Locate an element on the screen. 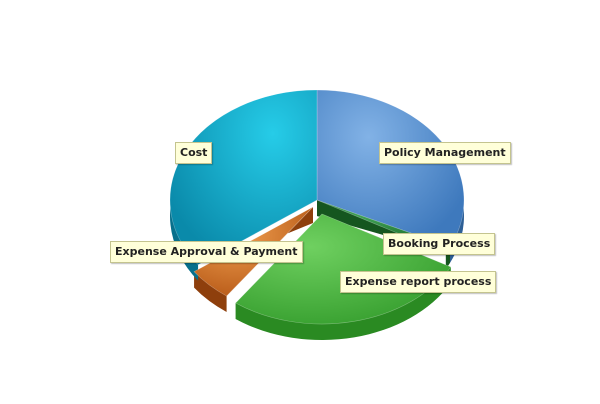 The width and height of the screenshot is (600, 404). slice-label-expense-report-process: Expense report process is located at coordinates (418, 282).